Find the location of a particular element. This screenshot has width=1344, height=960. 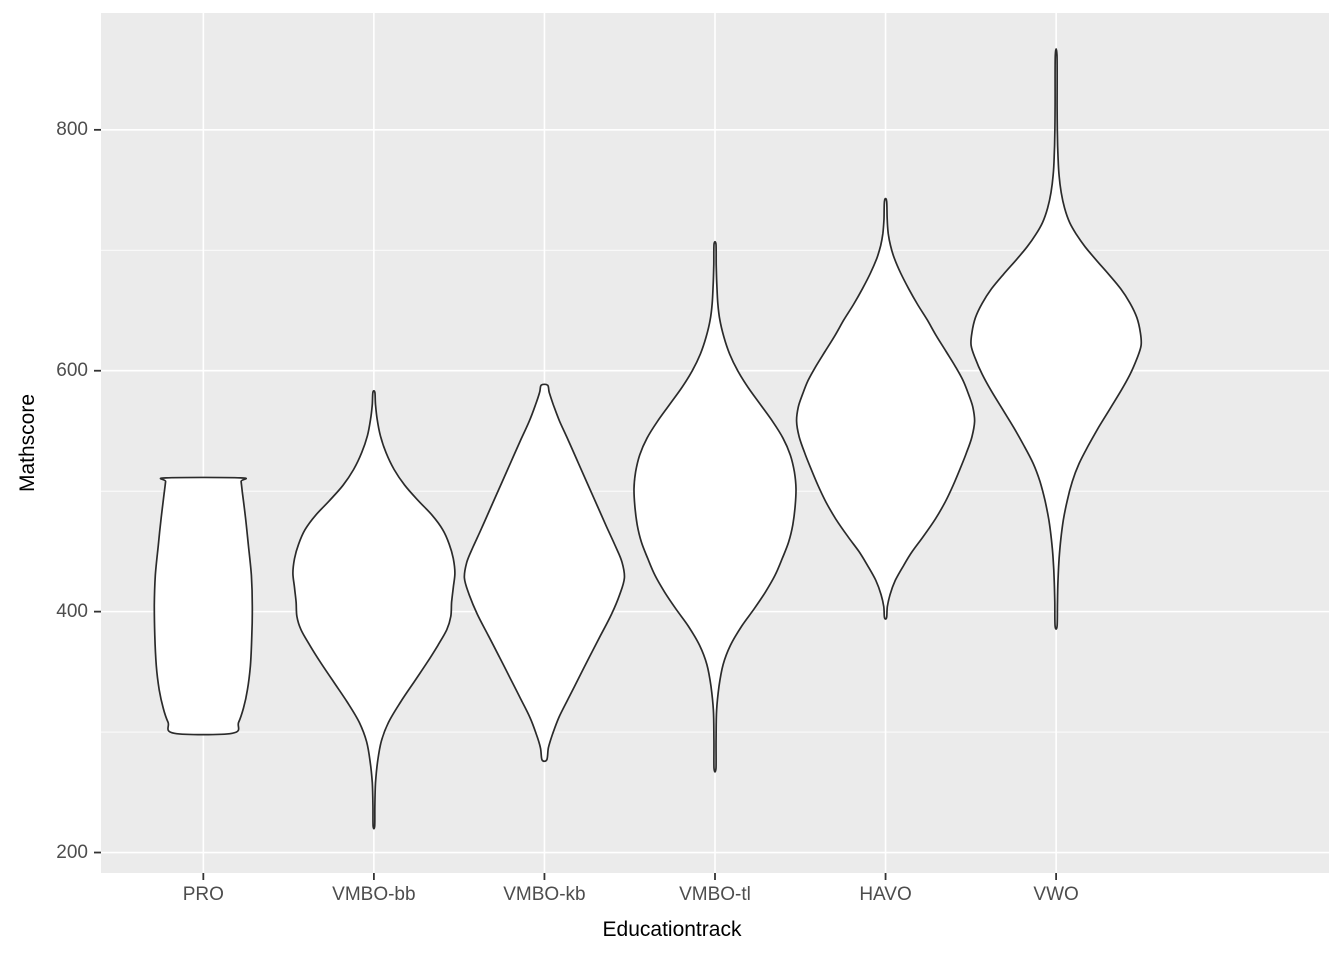

x-category-label-PRO: PRO is located at coordinates (203, 894).